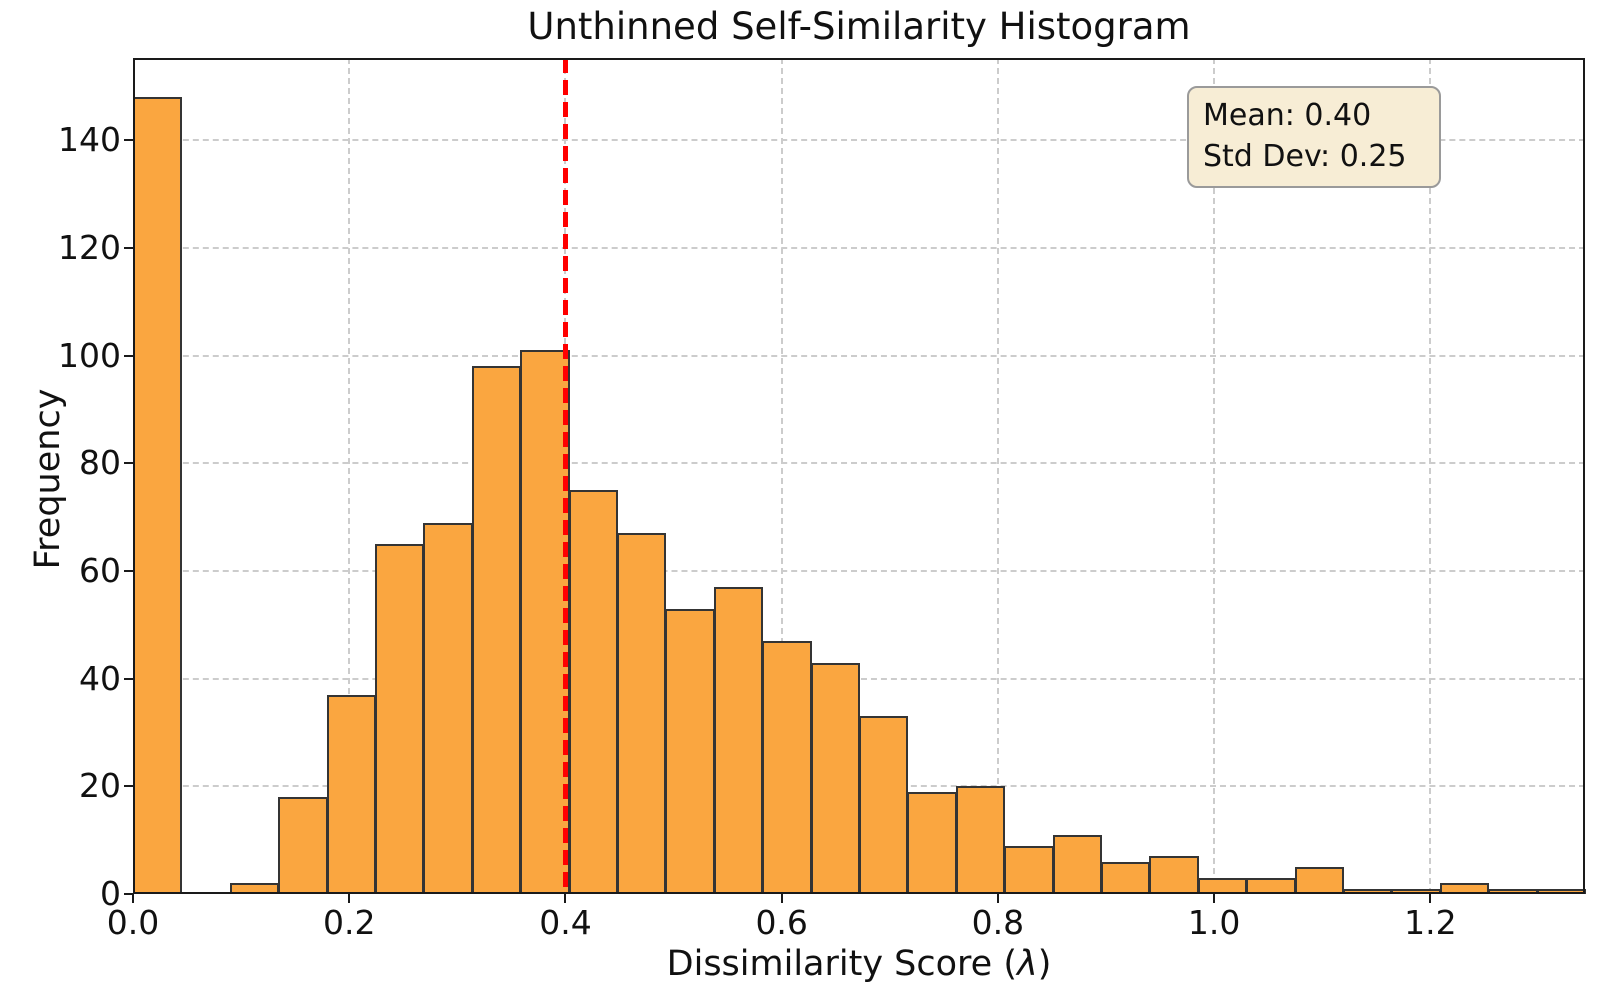 This screenshot has width=1600, height=1000. I want to click on stats-stddev: Std Dev: 0.25, so click(1305, 156).